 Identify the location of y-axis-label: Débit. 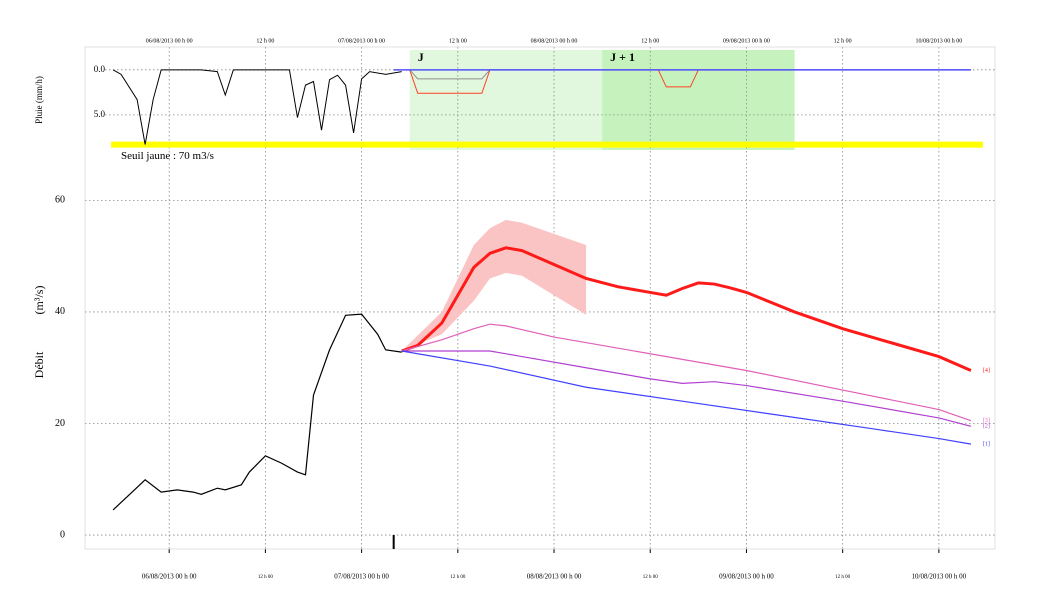
(39, 364).